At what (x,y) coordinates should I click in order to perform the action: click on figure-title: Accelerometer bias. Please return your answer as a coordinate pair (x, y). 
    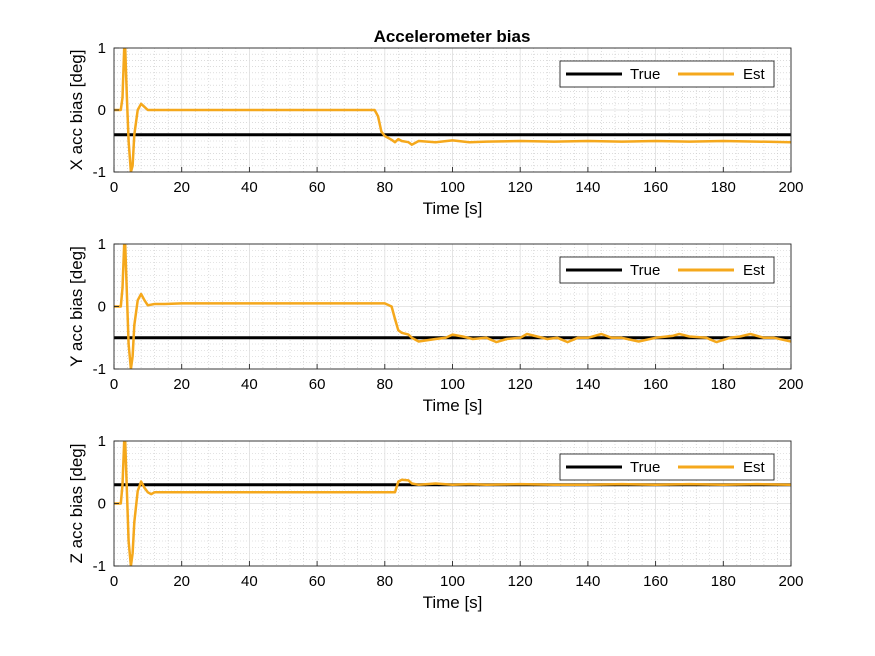
    Looking at the image, I should click on (452, 36).